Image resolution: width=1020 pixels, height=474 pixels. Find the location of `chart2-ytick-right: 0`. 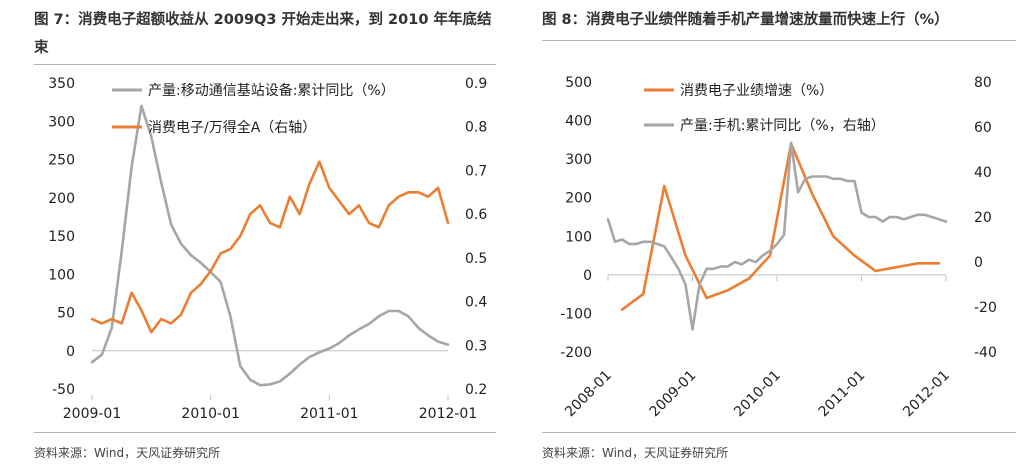

chart2-ytick-right: 0 is located at coordinates (978, 263).